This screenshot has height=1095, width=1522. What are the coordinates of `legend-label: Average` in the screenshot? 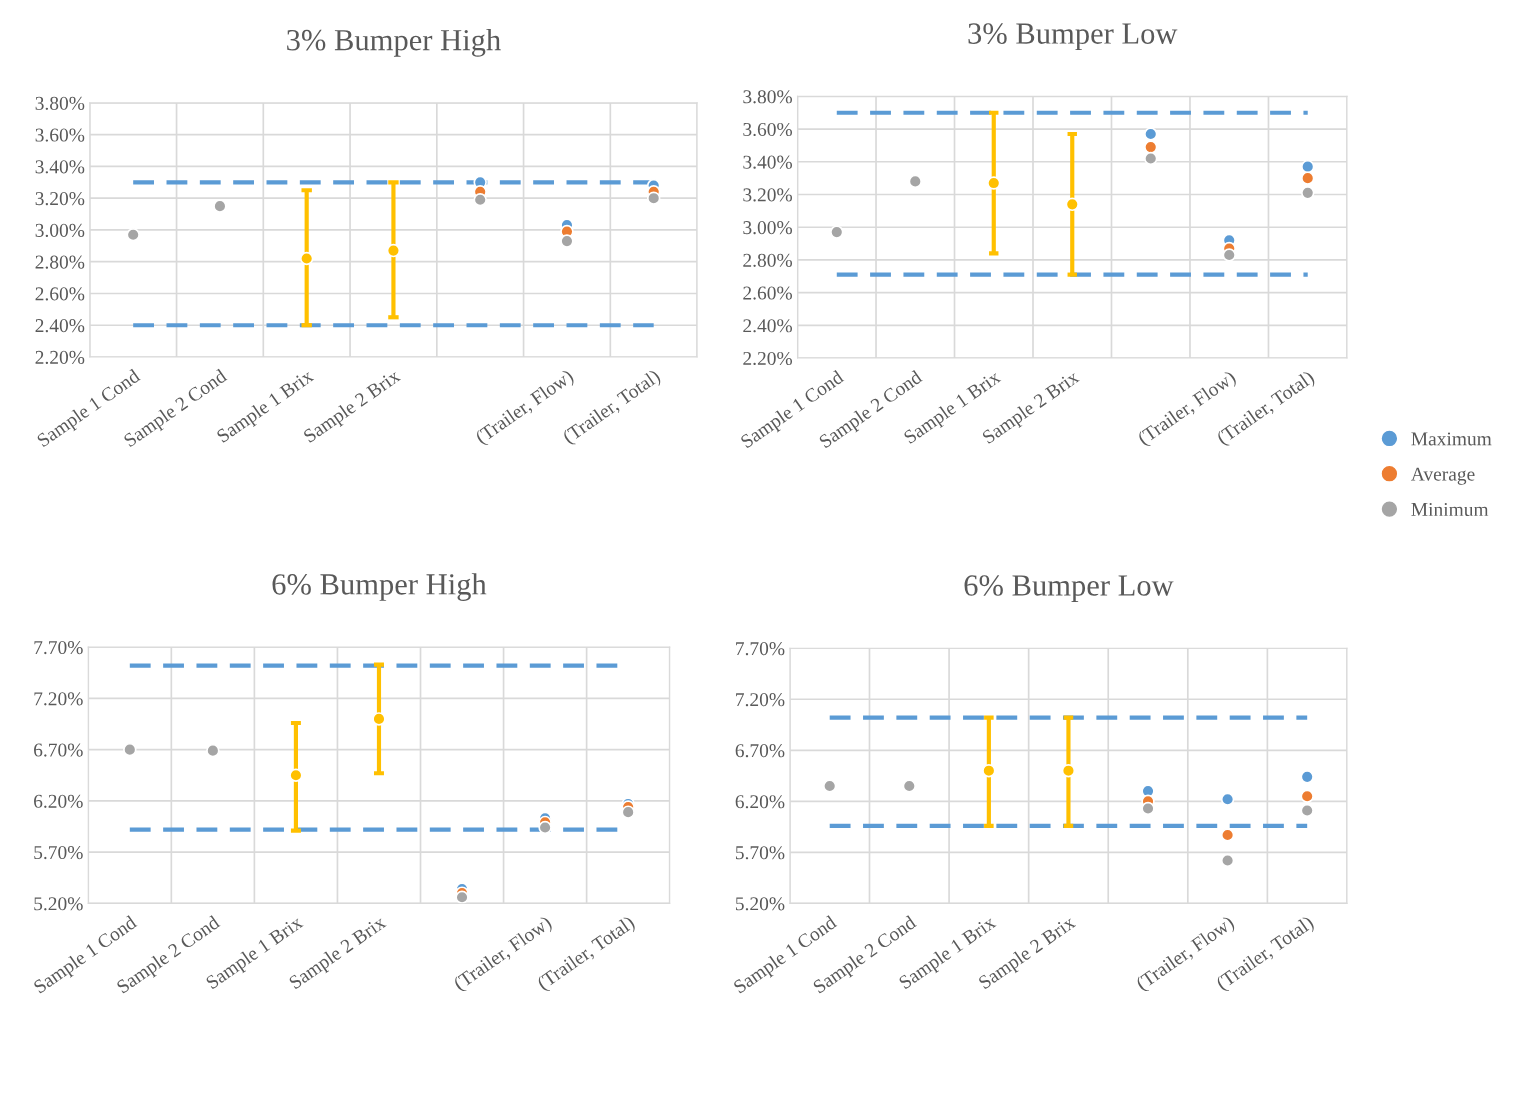 It's located at (1442, 476).